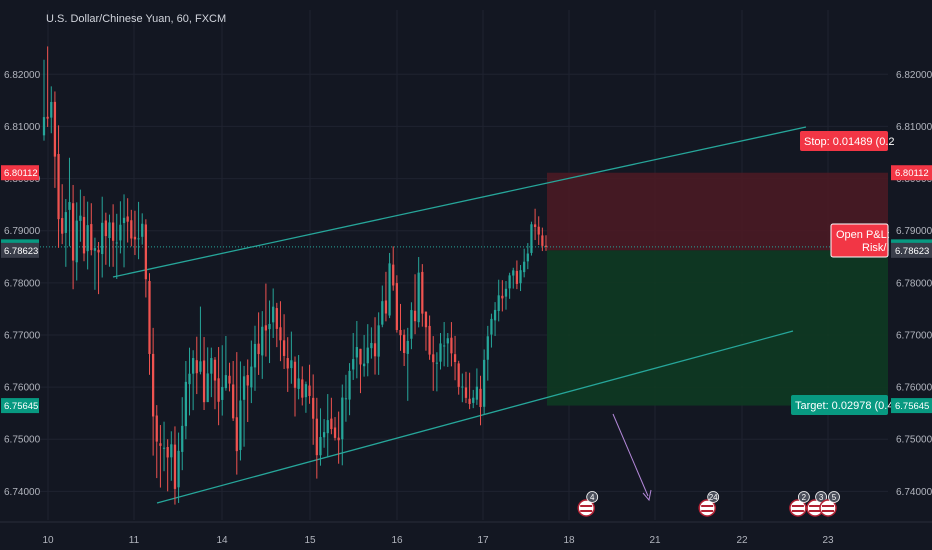  I want to click on price-tag-bg, so click(911, 250).